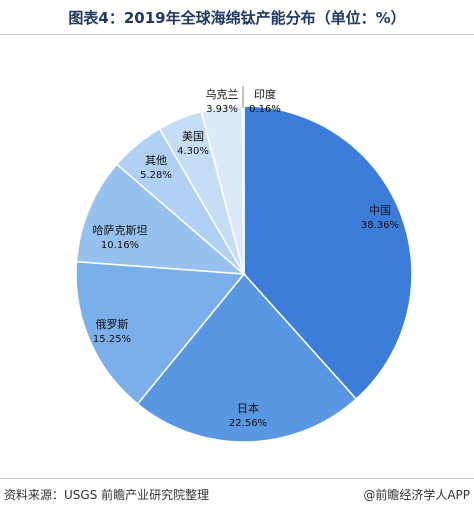  Describe the element at coordinates (222, 94) in the screenshot. I see `slice-name: 乌克兰` at that location.